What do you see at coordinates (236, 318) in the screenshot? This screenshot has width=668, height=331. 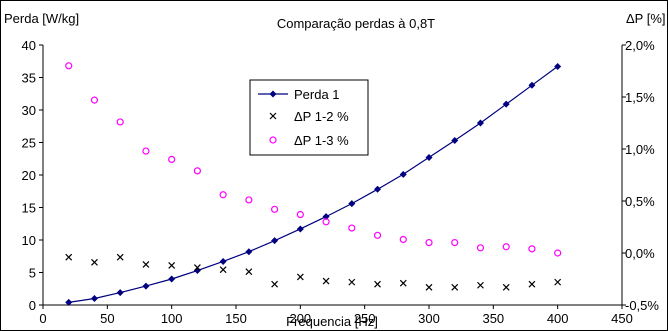 I see `x-tick-label: 150` at bounding box center [236, 318].